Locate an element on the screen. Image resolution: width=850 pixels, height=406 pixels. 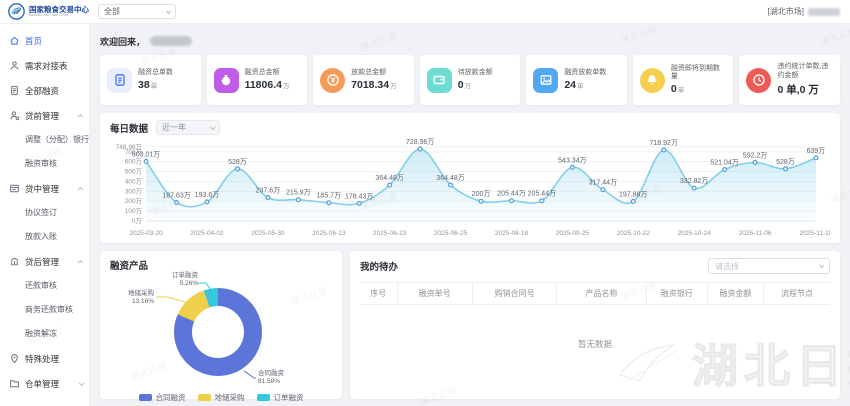
svg-text: 2025-09-25 is located at coordinates (573, 233).